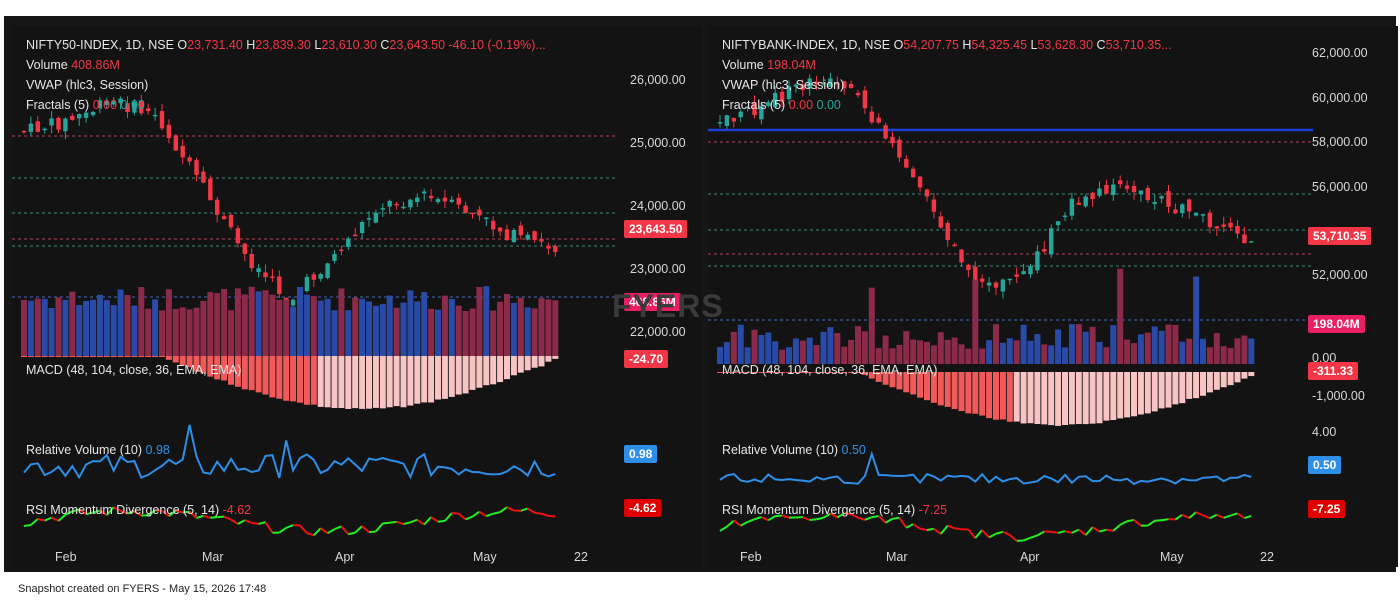 This screenshot has height=604, width=1400. I want to click on price-axis-label: 23,000.00, so click(658, 269).